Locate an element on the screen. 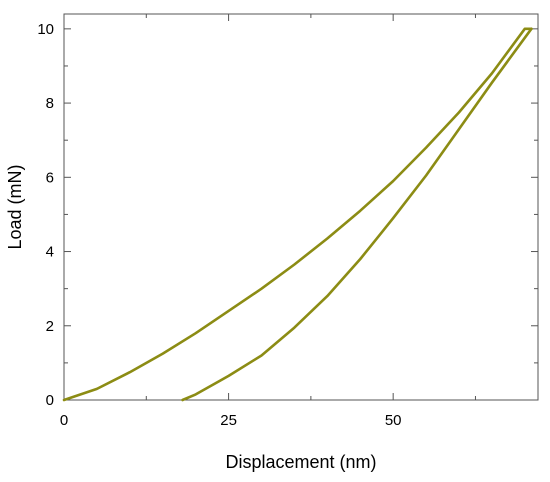 This screenshot has height=482, width=550. y-tick-label: 0 is located at coordinates (50, 400).